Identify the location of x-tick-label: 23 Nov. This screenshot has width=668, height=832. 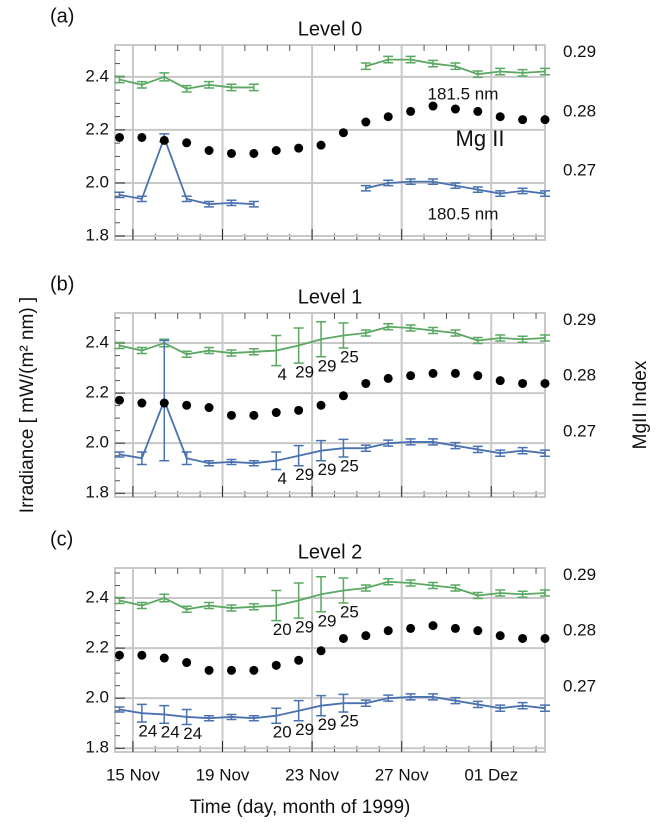
(312, 774).